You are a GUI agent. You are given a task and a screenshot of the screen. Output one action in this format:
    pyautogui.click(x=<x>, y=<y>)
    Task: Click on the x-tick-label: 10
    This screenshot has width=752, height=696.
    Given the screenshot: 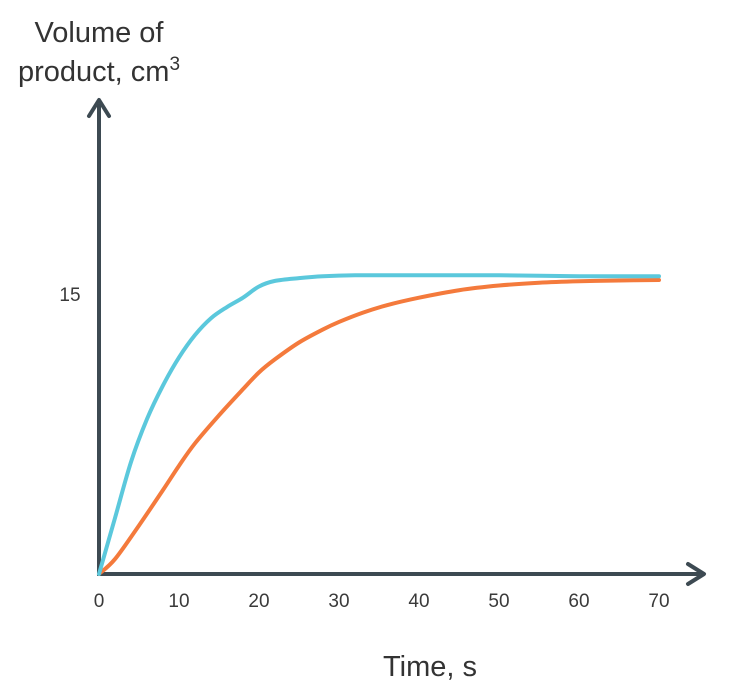 What is the action you would take?
    pyautogui.click(x=178, y=601)
    